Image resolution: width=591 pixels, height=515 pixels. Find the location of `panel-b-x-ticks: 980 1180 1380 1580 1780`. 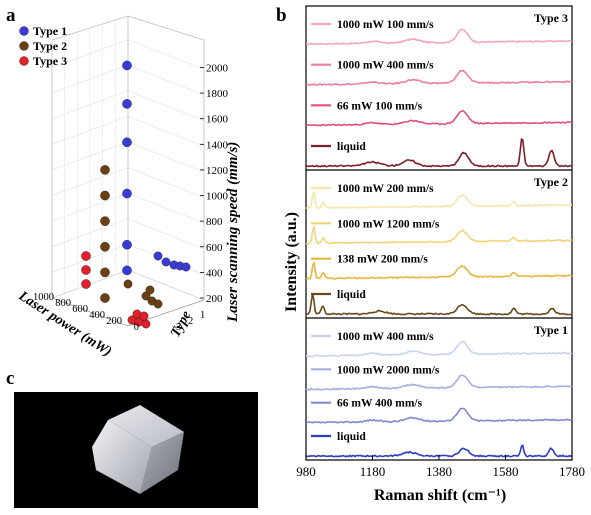

panel-b-x-ticks: 980 1180 1380 1580 1780 is located at coordinates (440, 467).